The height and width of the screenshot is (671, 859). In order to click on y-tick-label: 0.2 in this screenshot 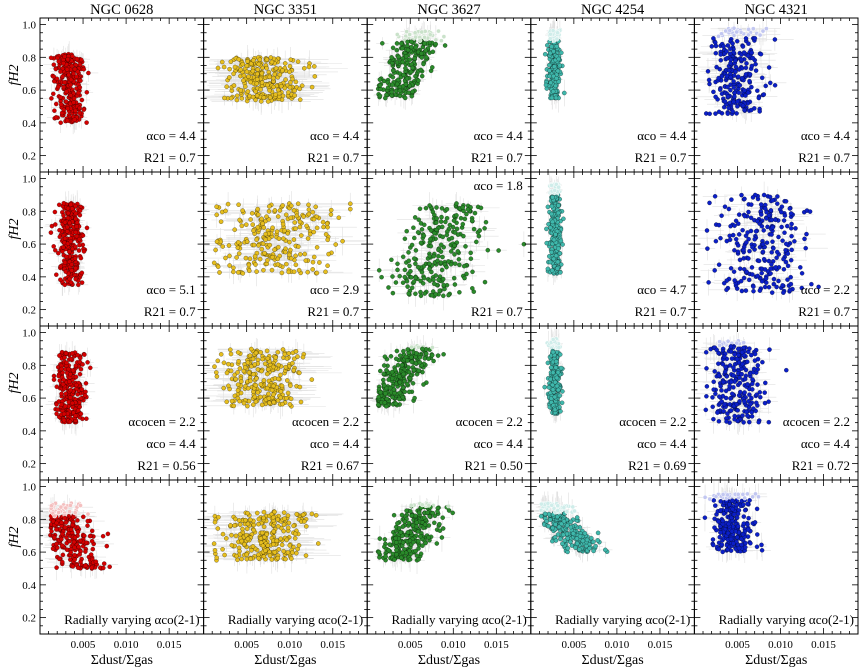, I will do `click(29, 465)`.